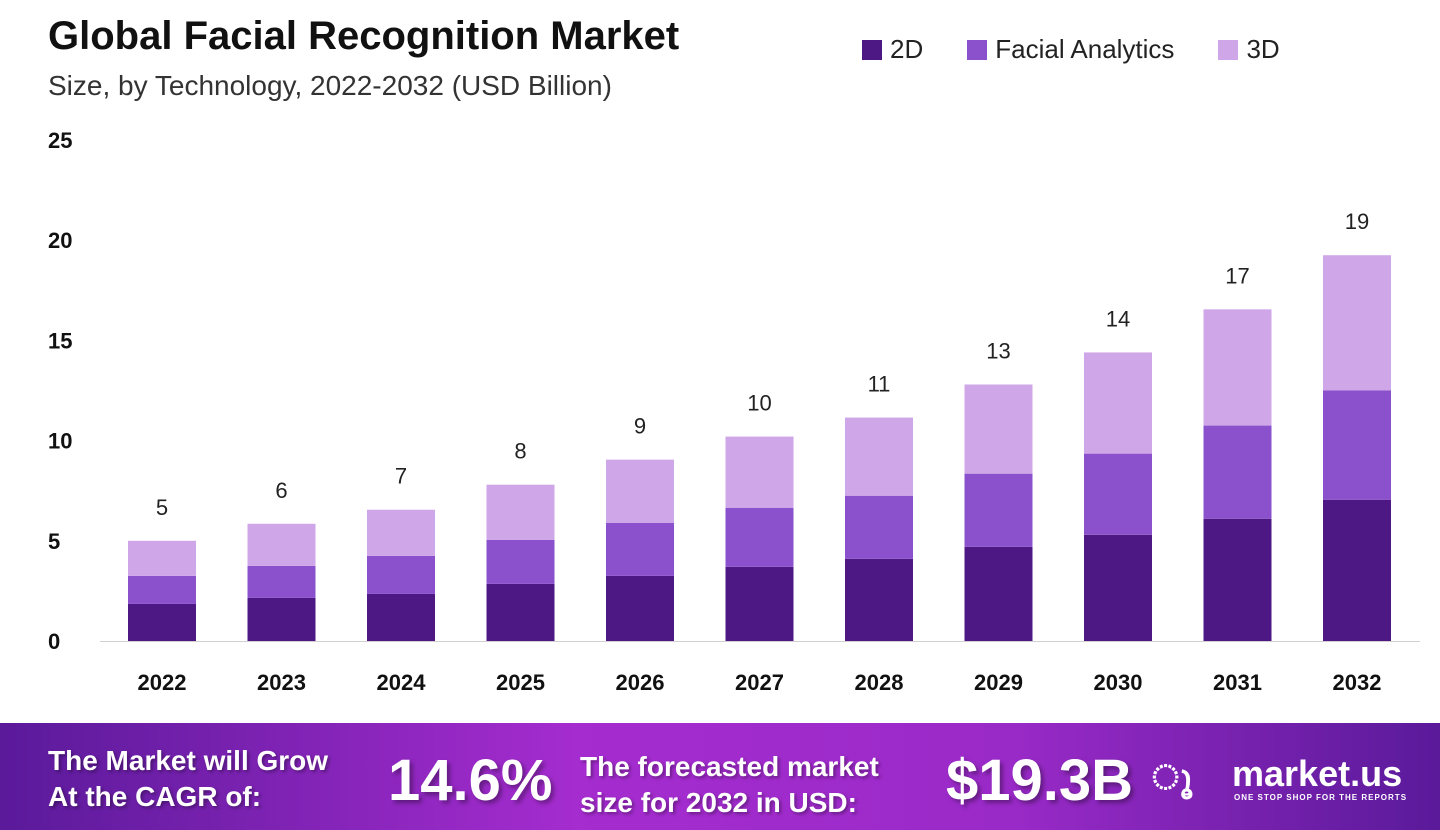  What do you see at coordinates (470, 780) in the screenshot?
I see `cagr-value: 14.6%` at bounding box center [470, 780].